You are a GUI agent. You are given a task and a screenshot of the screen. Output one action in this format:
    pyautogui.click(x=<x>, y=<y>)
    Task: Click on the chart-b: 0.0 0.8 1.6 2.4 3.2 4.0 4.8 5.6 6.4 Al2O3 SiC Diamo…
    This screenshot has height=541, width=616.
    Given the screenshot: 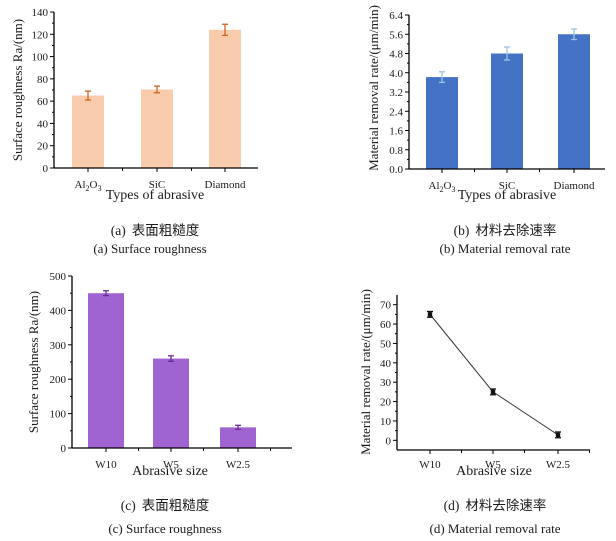 What is the action you would take?
    pyautogui.click(x=485, y=104)
    